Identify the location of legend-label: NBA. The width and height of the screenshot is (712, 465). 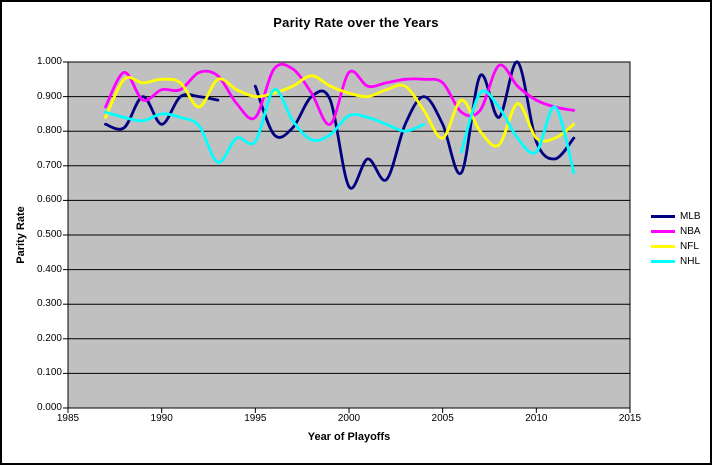
(690, 231).